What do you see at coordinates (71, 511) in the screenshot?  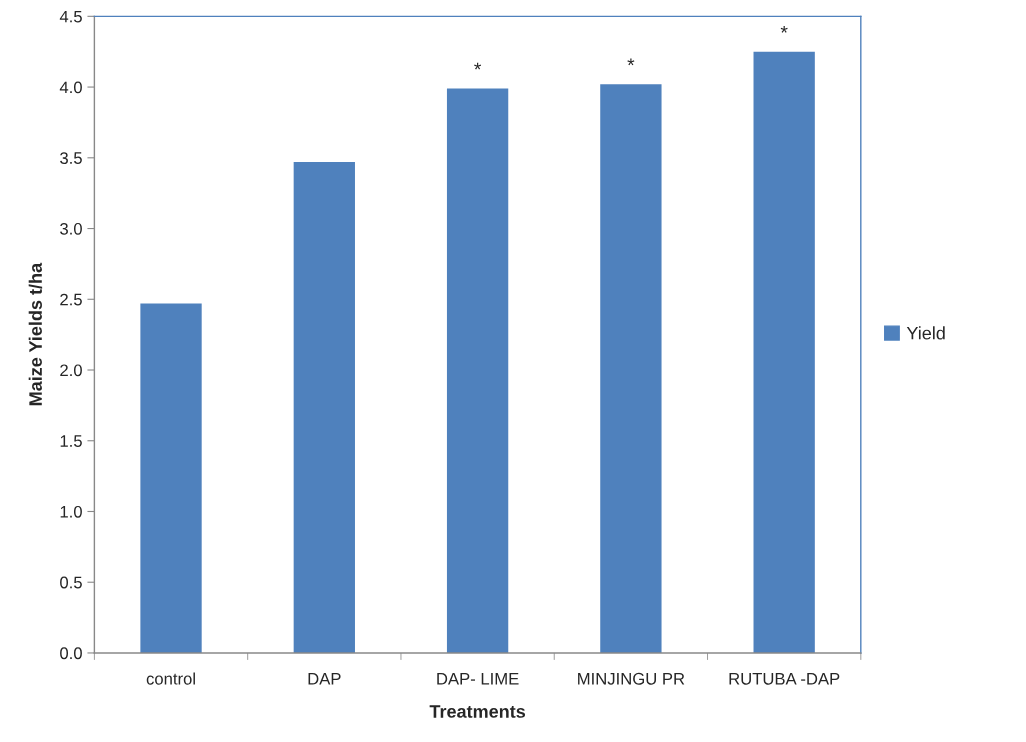 I see `y-tick-label: 1.0` at bounding box center [71, 511].